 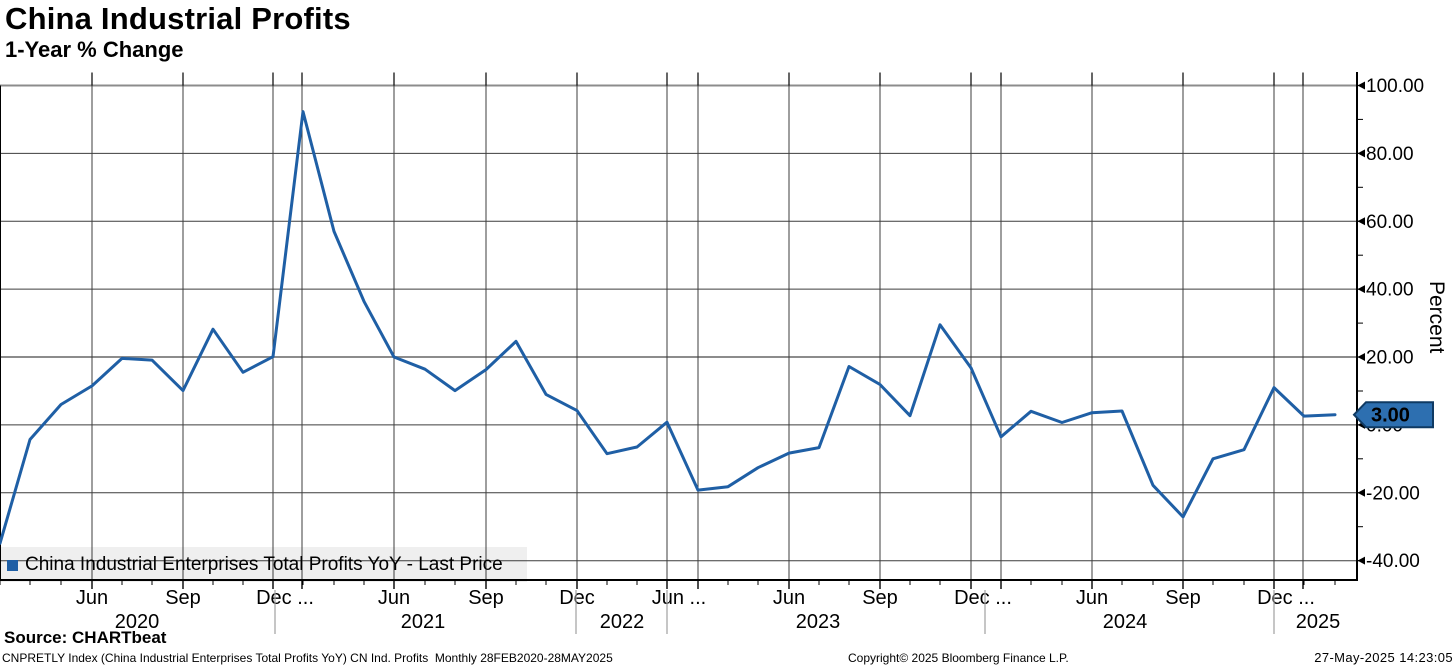 I want to click on last-price-tag, so click(x=1393, y=415).